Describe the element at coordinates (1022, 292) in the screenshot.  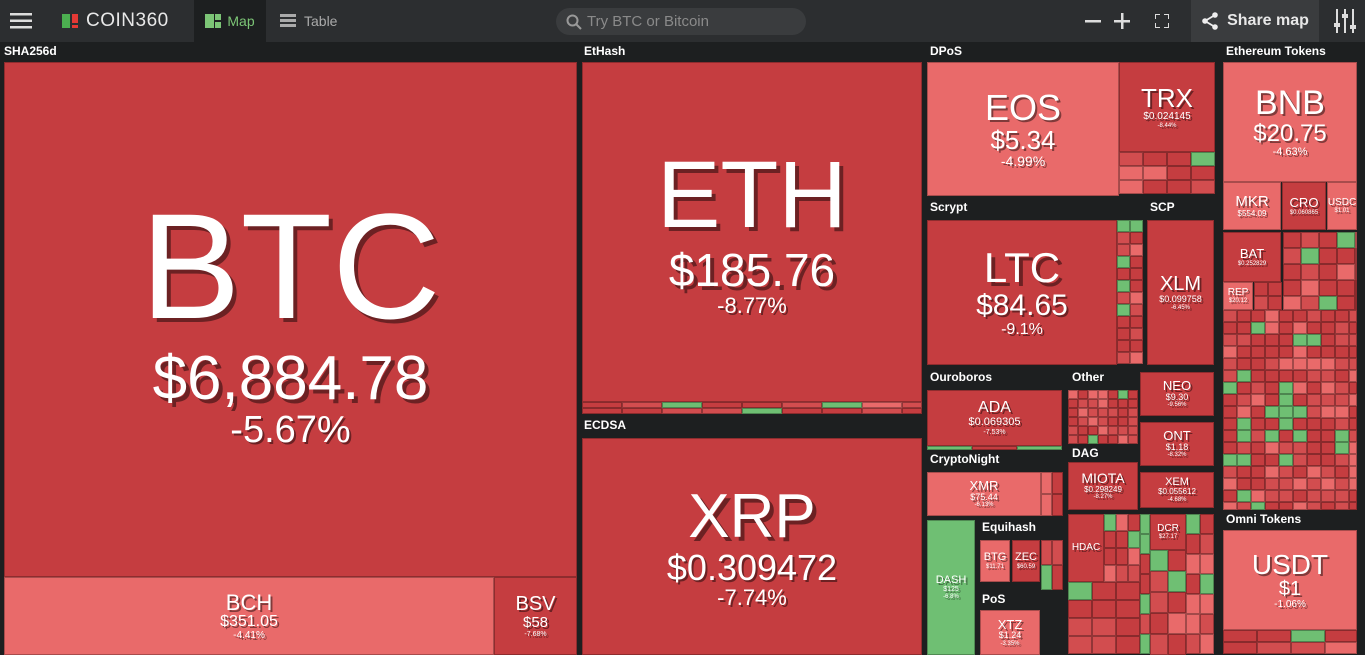
I see `coin-tile: LTC $84.65 -9.1%` at that location.